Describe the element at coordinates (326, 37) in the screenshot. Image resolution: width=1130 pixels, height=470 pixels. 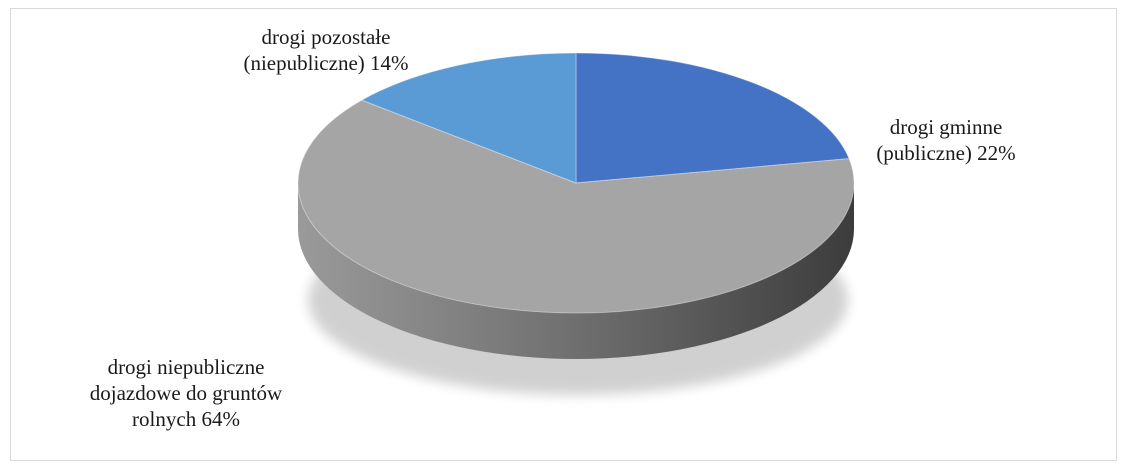
I see `slice-label-line: drogi pozostałe` at that location.